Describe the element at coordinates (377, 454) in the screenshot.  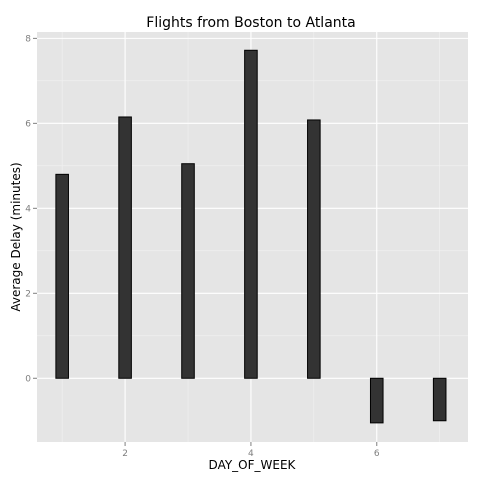
I see `x-tick-label: 6` at that location.